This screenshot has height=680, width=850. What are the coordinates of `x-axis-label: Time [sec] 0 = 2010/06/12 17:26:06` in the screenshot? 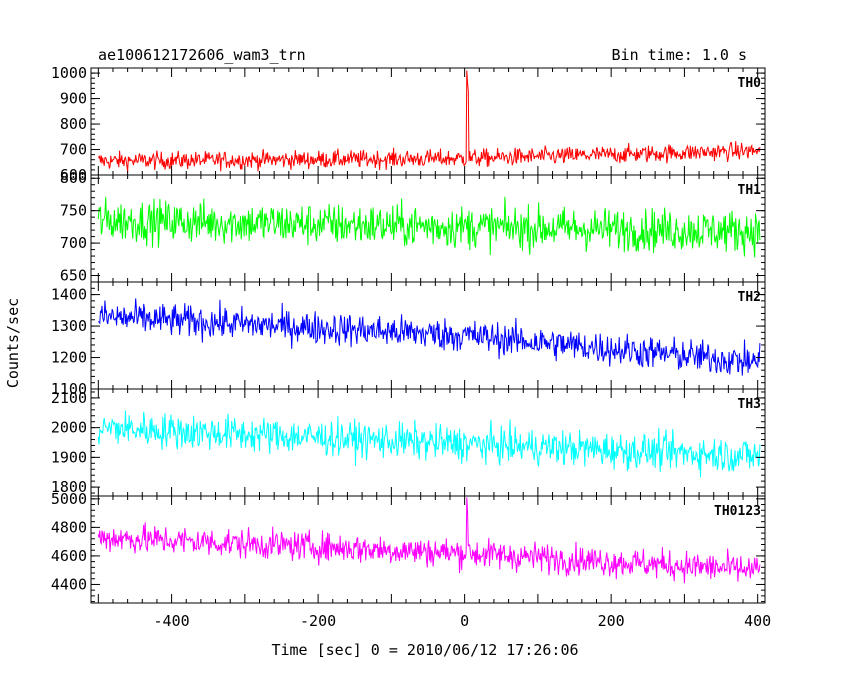 It's located at (424, 650).